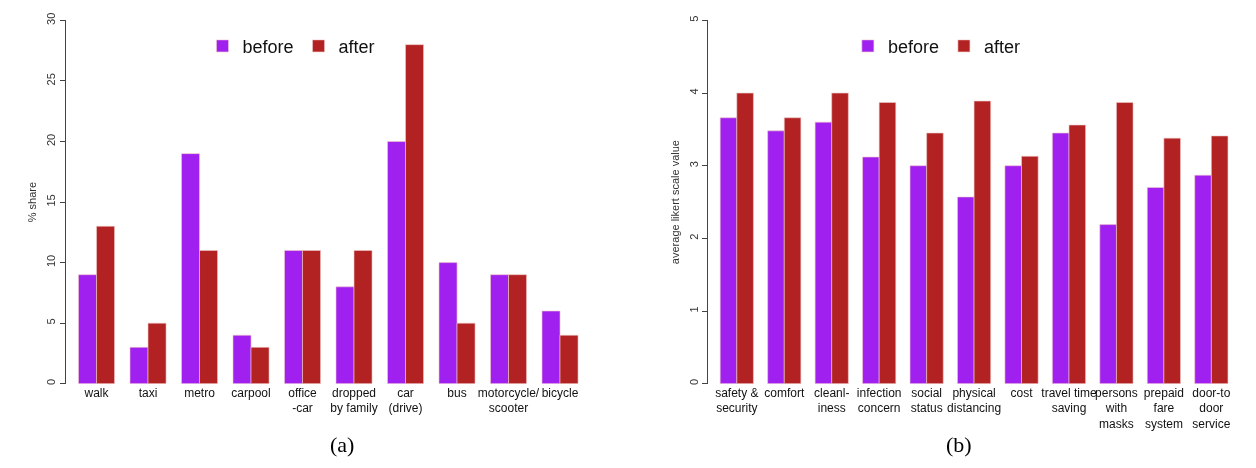  I want to click on text: (a), so click(342, 444).